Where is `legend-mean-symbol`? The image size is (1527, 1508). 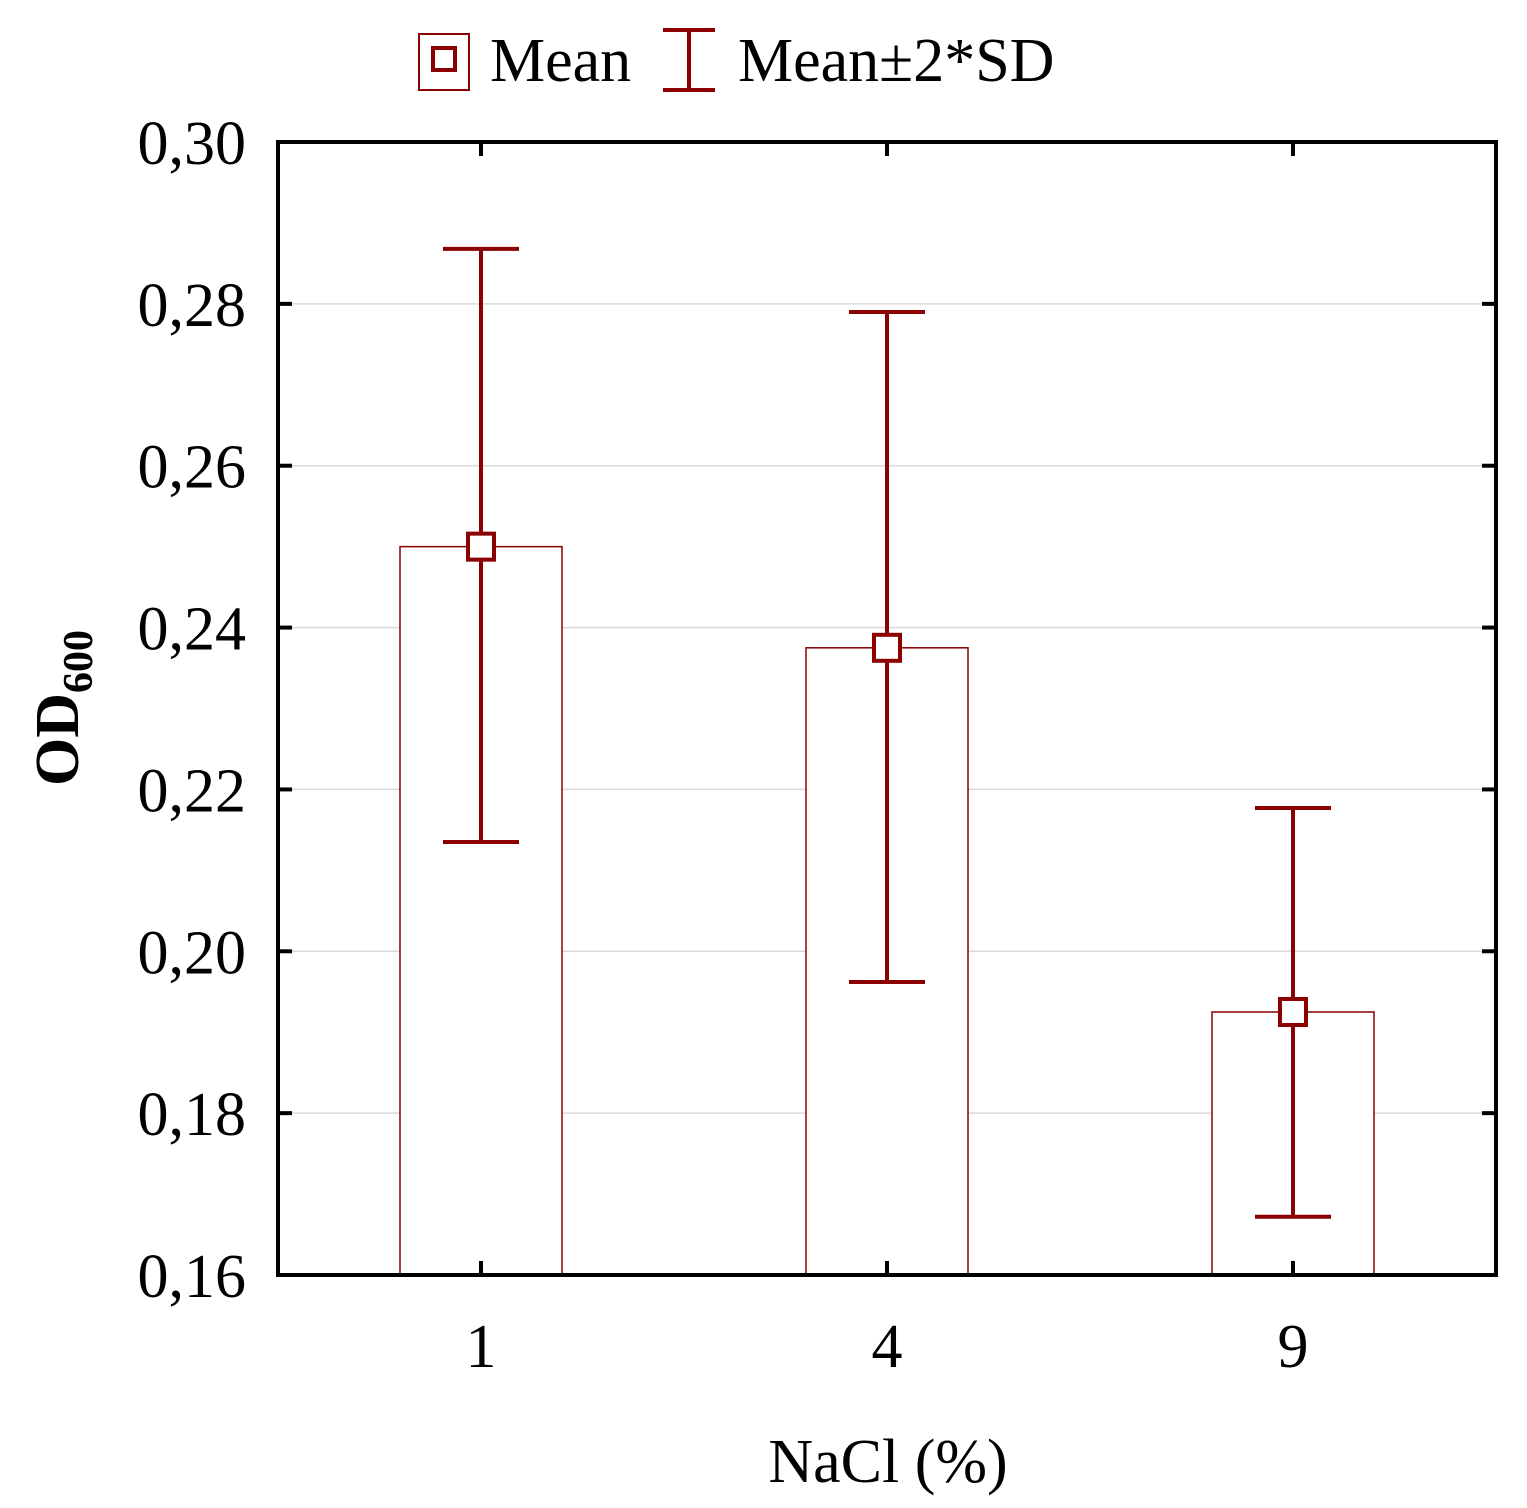 legend-mean-symbol is located at coordinates (444, 62).